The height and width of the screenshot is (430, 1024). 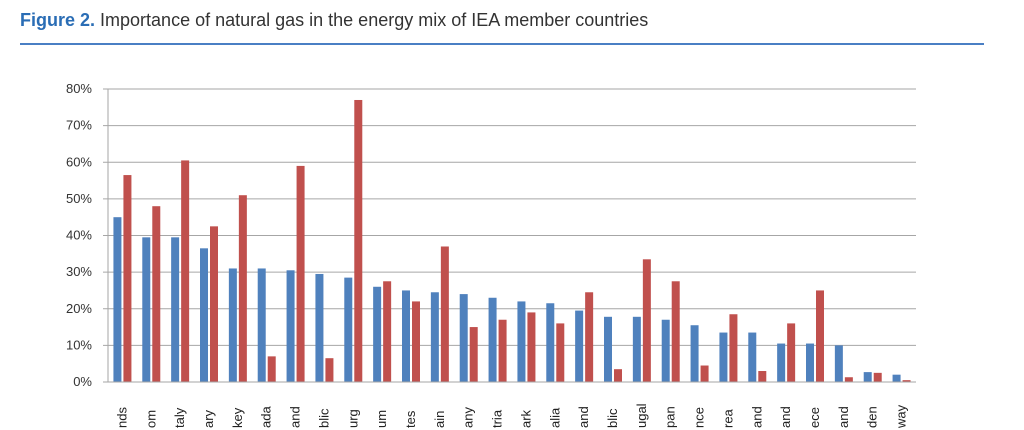 I want to click on x-tick-label: ece, so click(x=814, y=417).